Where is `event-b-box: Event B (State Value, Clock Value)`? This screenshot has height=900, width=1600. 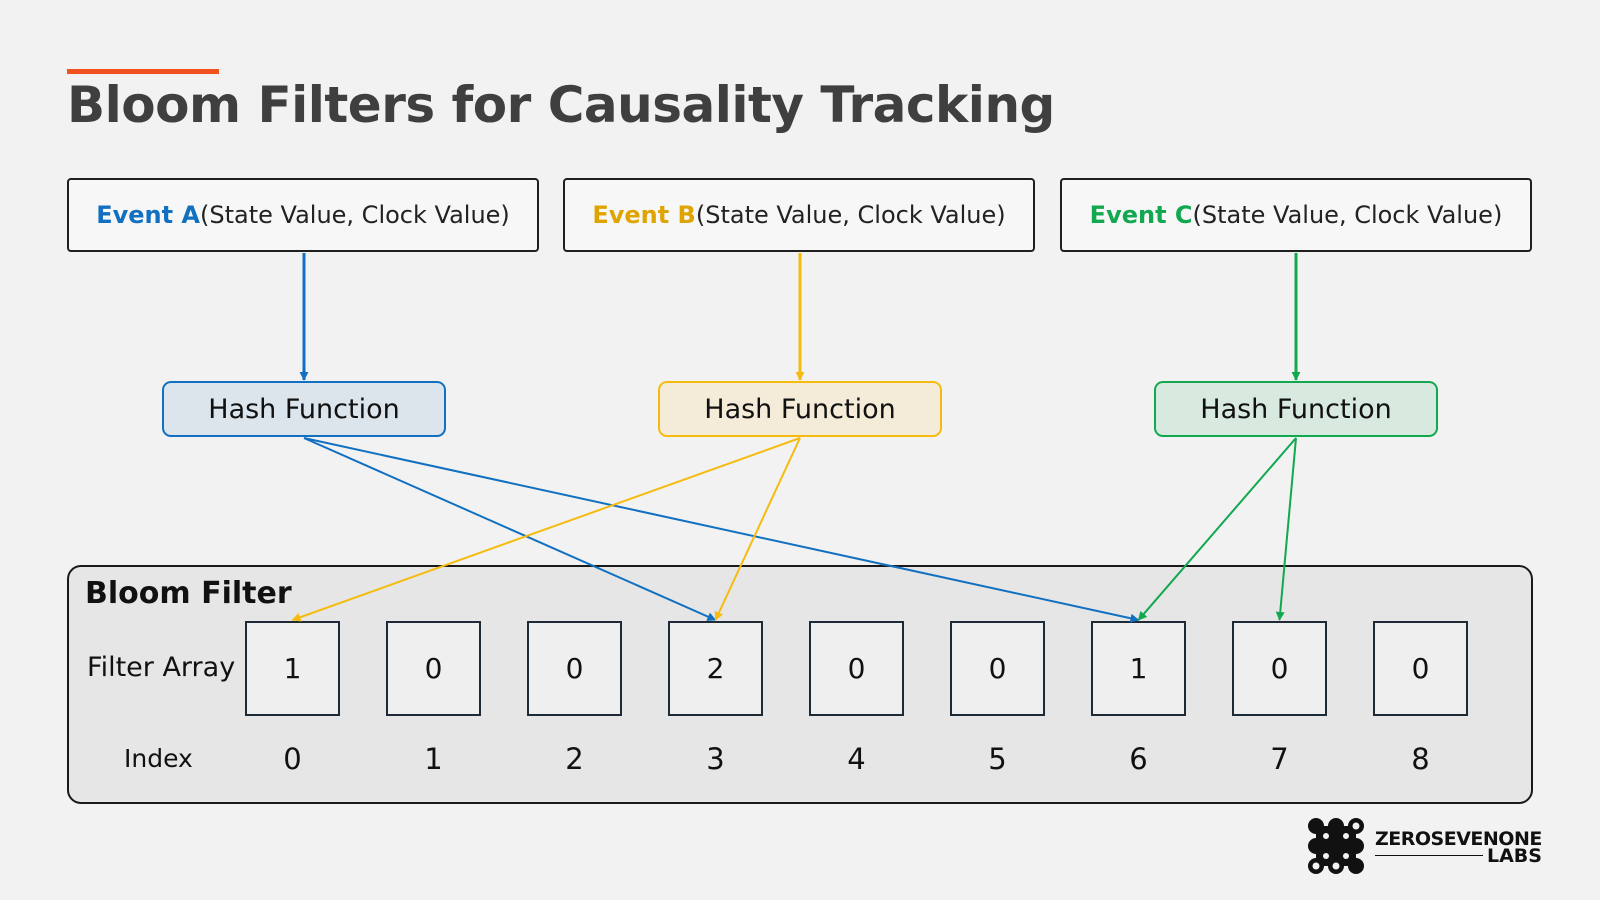
event-b-box: Event B (State Value, Clock Value) is located at coordinates (799, 215).